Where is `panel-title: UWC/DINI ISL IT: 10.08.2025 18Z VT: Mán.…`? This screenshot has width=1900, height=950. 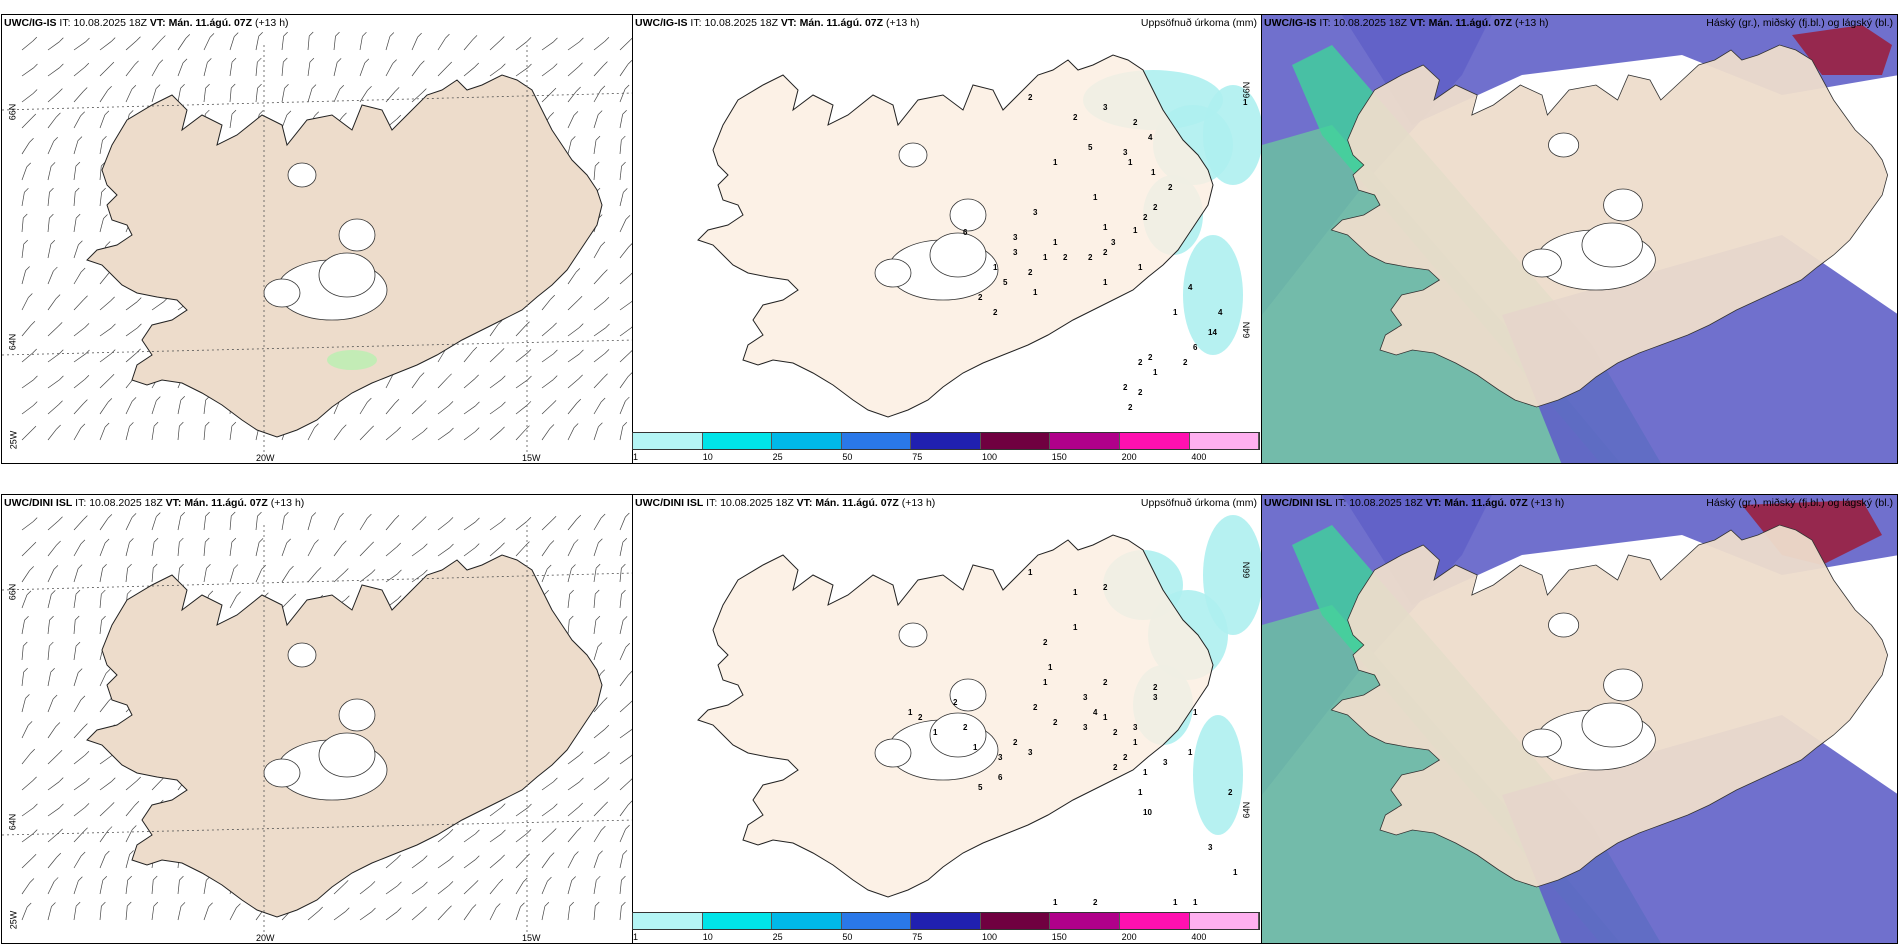 panel-title: UWC/DINI ISL IT: 10.08.2025 18Z VT: Mán.… is located at coordinates (785, 503).